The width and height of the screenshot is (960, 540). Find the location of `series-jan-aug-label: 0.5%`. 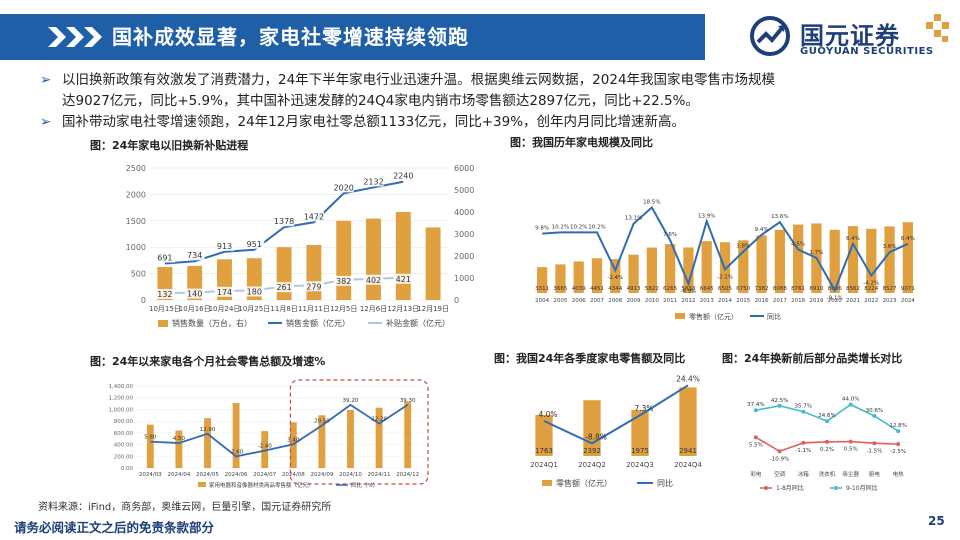

series-jan-aug-label: 0.5% is located at coordinates (851, 450).